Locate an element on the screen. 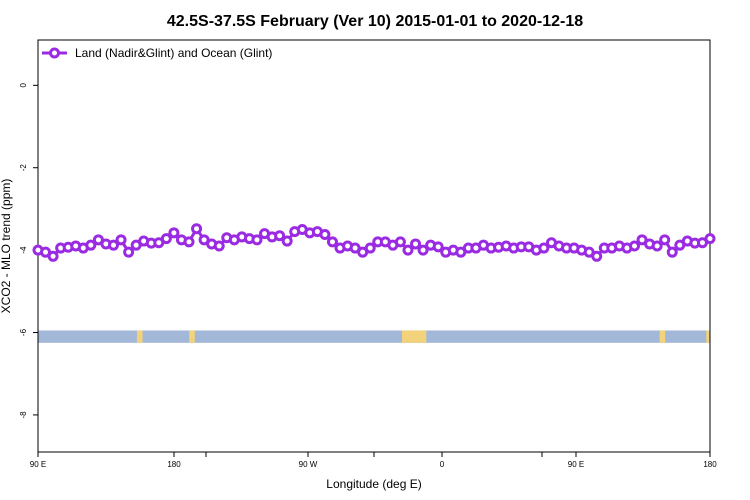 Image resolution: width=750 pixels, height=500 pixels. legend-label: Land (Nadir&Glint) and Ocean (Glint) is located at coordinates (173, 53).